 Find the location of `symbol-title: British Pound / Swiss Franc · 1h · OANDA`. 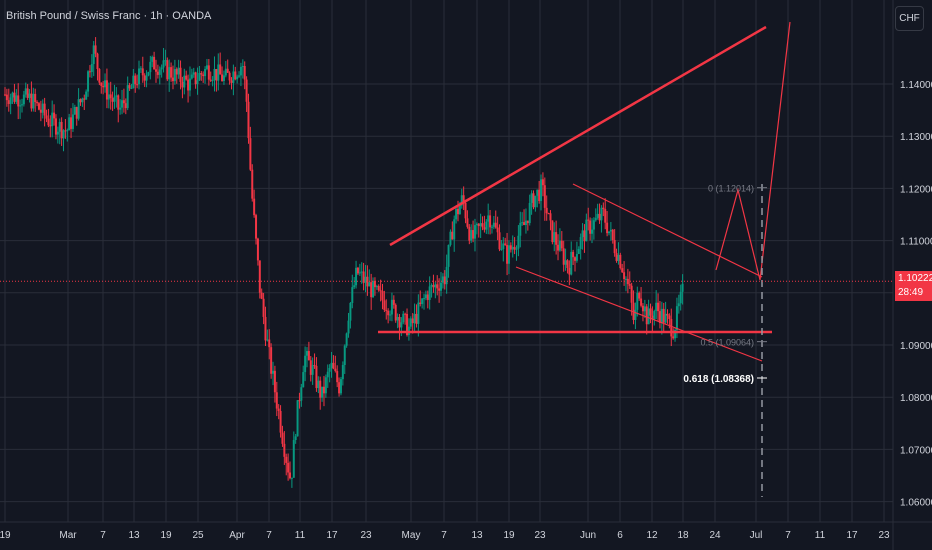

symbol-title: British Pound / Swiss Franc · 1h · OANDA is located at coordinates (109, 16).